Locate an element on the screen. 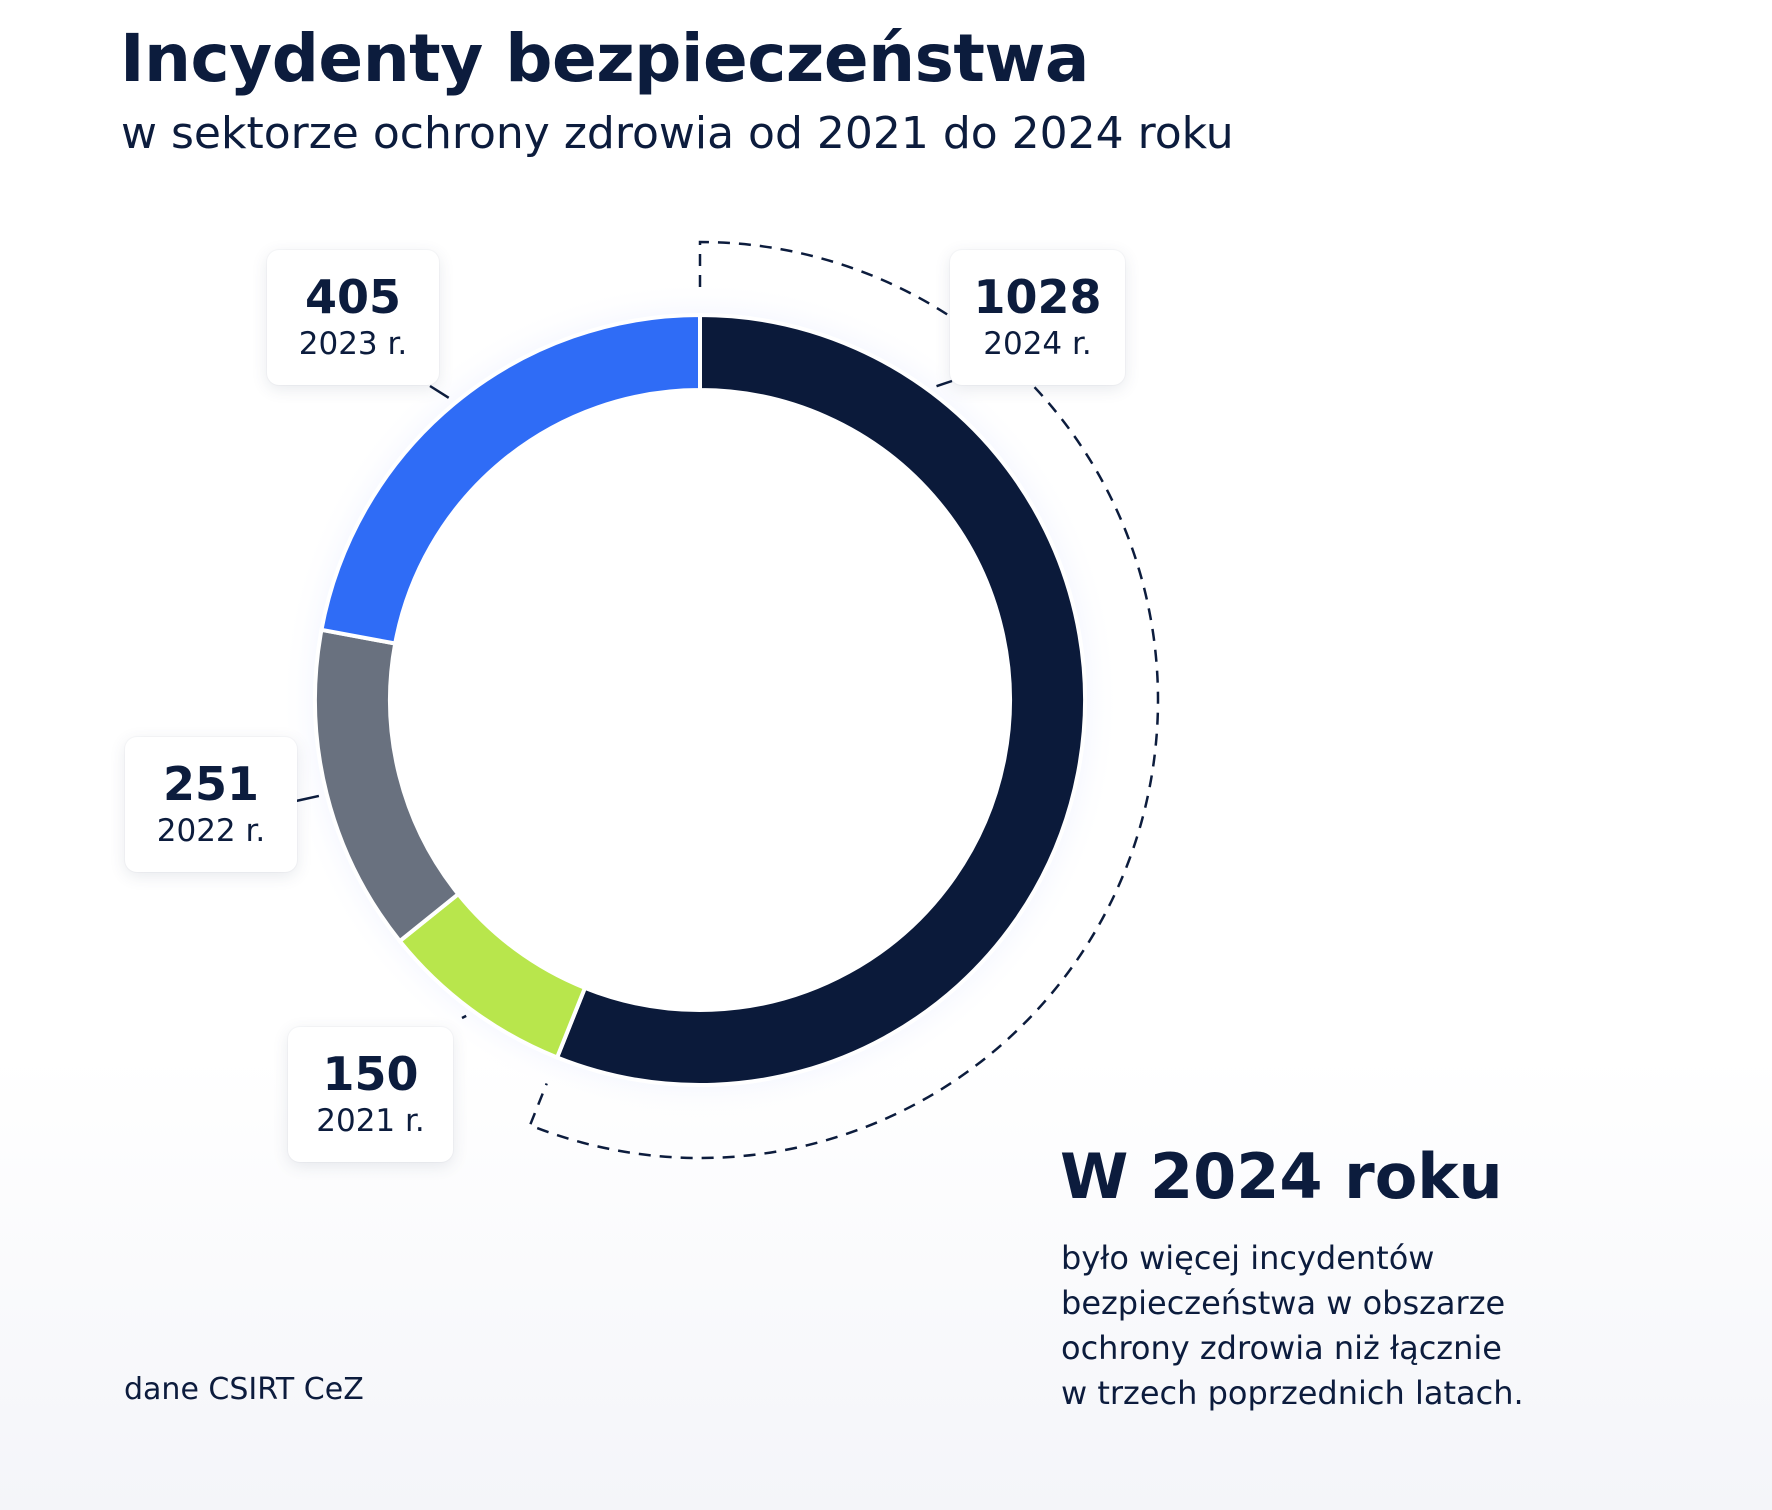 The width and height of the screenshot is (1772, 1510). chart-title: Incydenty bezpieczeństwa is located at coordinates (604, 58).